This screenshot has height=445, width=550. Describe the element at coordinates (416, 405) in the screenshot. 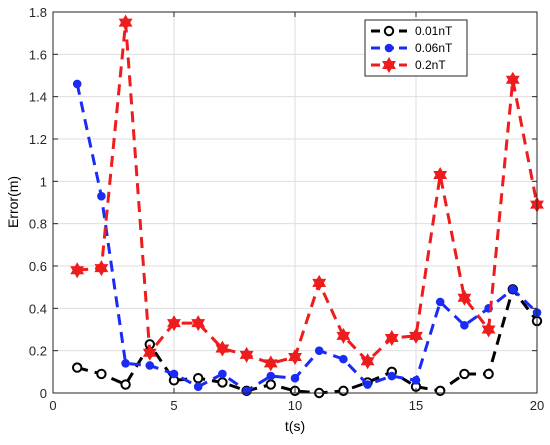

I see `x-tick-label: 15` at that location.